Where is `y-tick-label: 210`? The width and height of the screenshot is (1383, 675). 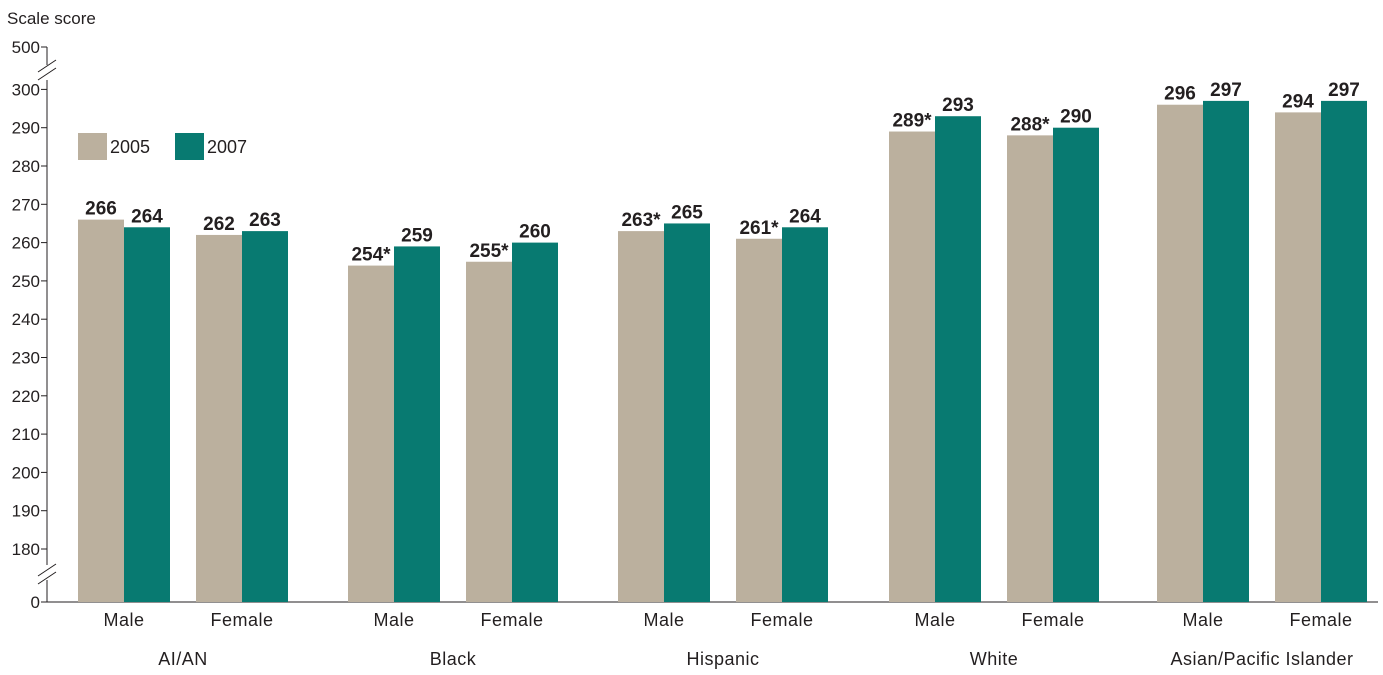 y-tick-label: 210 is located at coordinates (26, 434).